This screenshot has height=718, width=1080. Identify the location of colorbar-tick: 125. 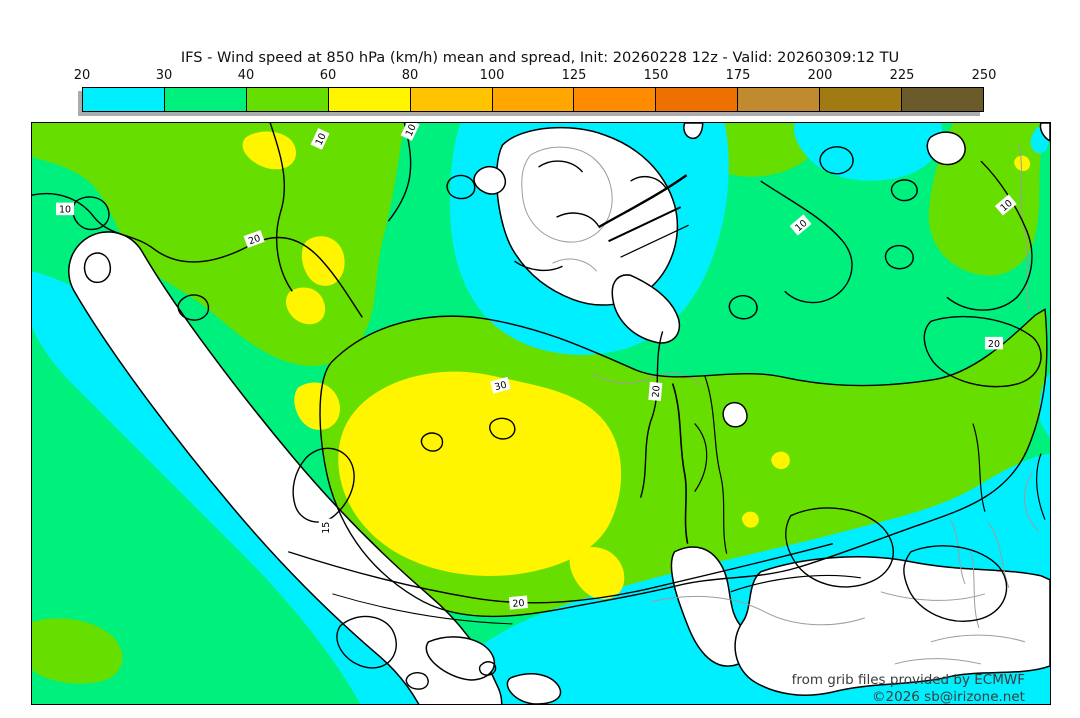
(574, 75).